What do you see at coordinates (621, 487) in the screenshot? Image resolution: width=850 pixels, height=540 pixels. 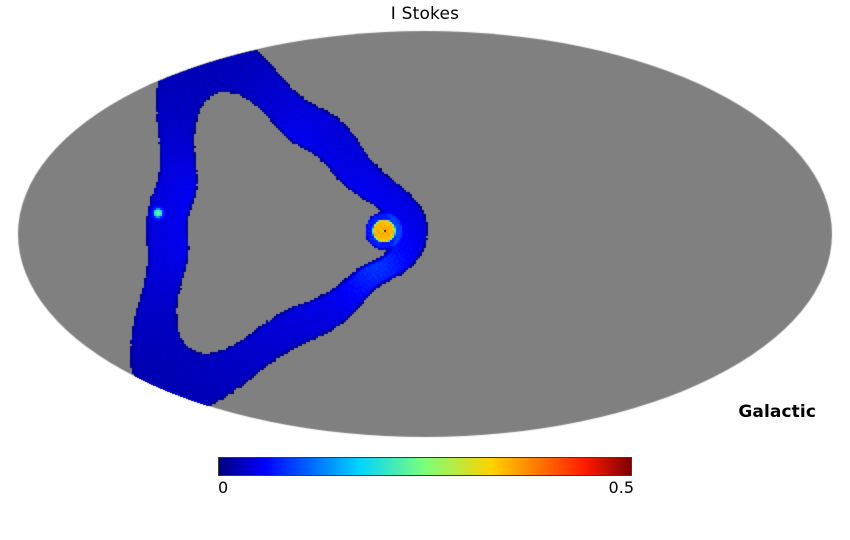 I see `colorbar-max-tick-label: 0.5` at bounding box center [621, 487].